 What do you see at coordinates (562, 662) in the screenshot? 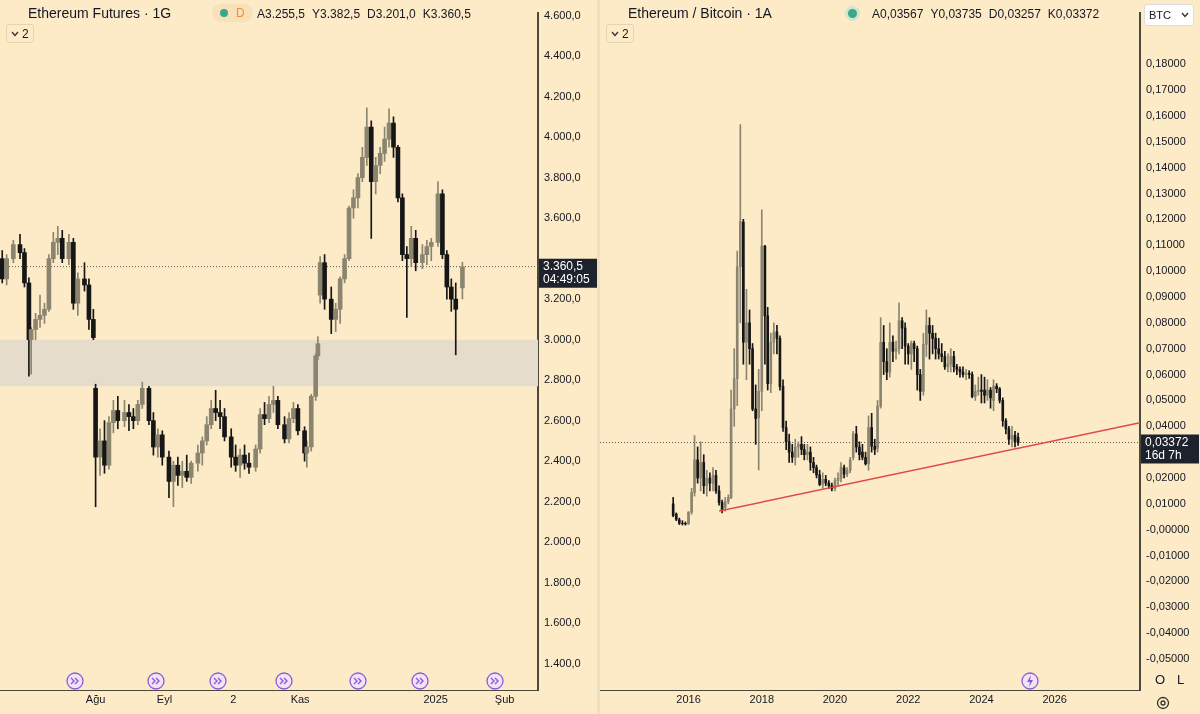
I see `y-tick-label: 1.400,0` at bounding box center [562, 662].